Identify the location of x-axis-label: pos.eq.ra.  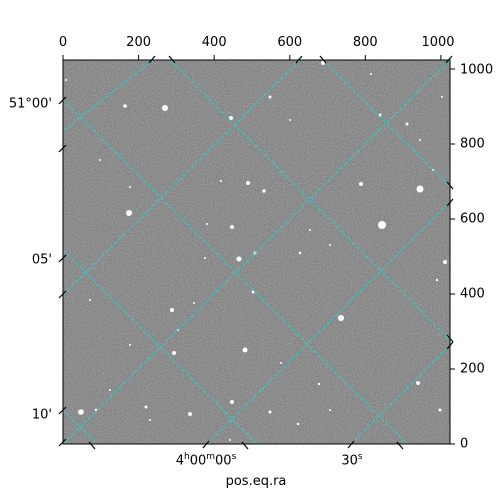
(256, 481).